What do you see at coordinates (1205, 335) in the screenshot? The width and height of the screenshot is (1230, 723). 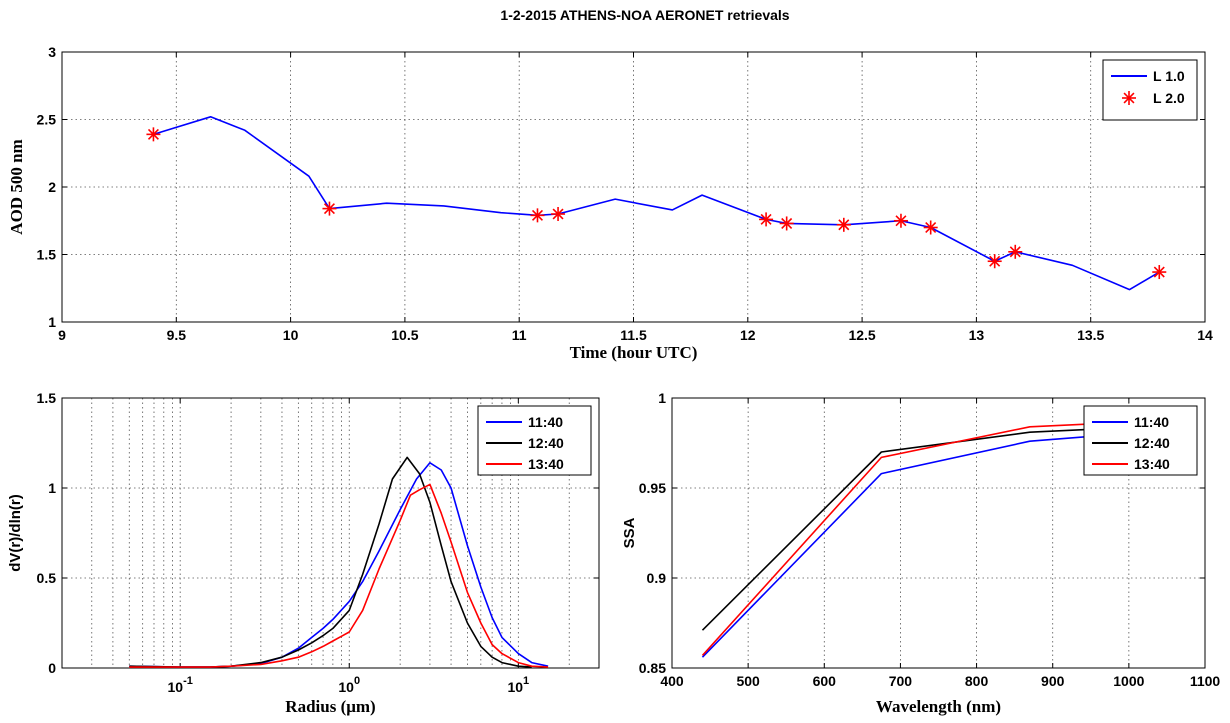 I see `x-tick-label: 14` at bounding box center [1205, 335].